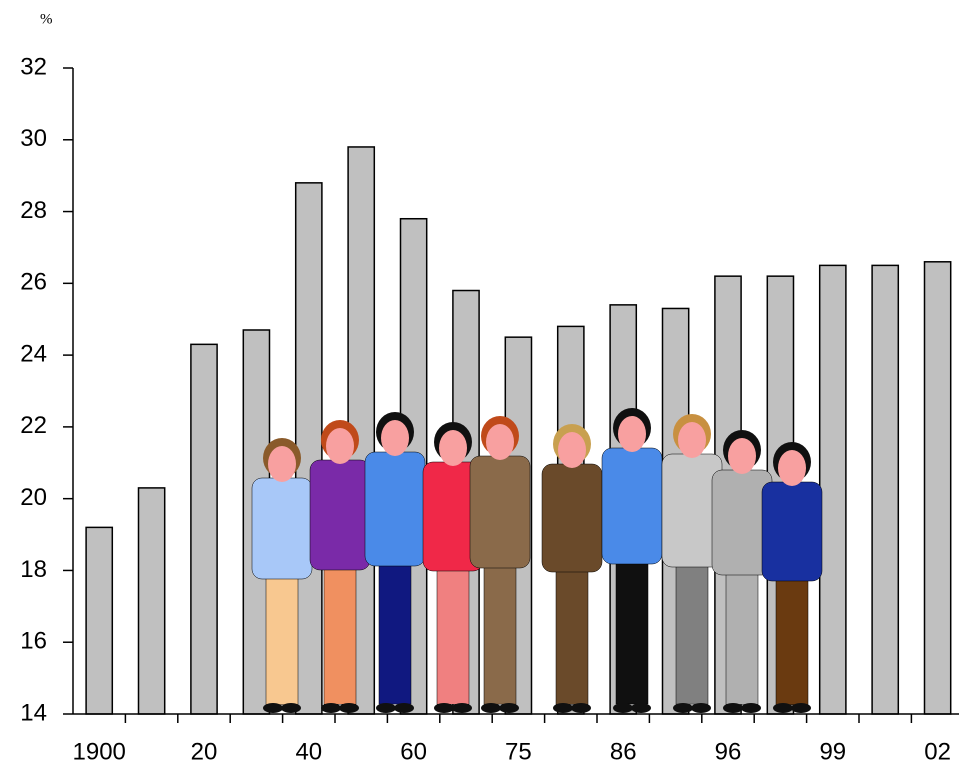 The height and width of the screenshot is (773, 959). I want to click on x-tick-label: 75, so click(518, 751).